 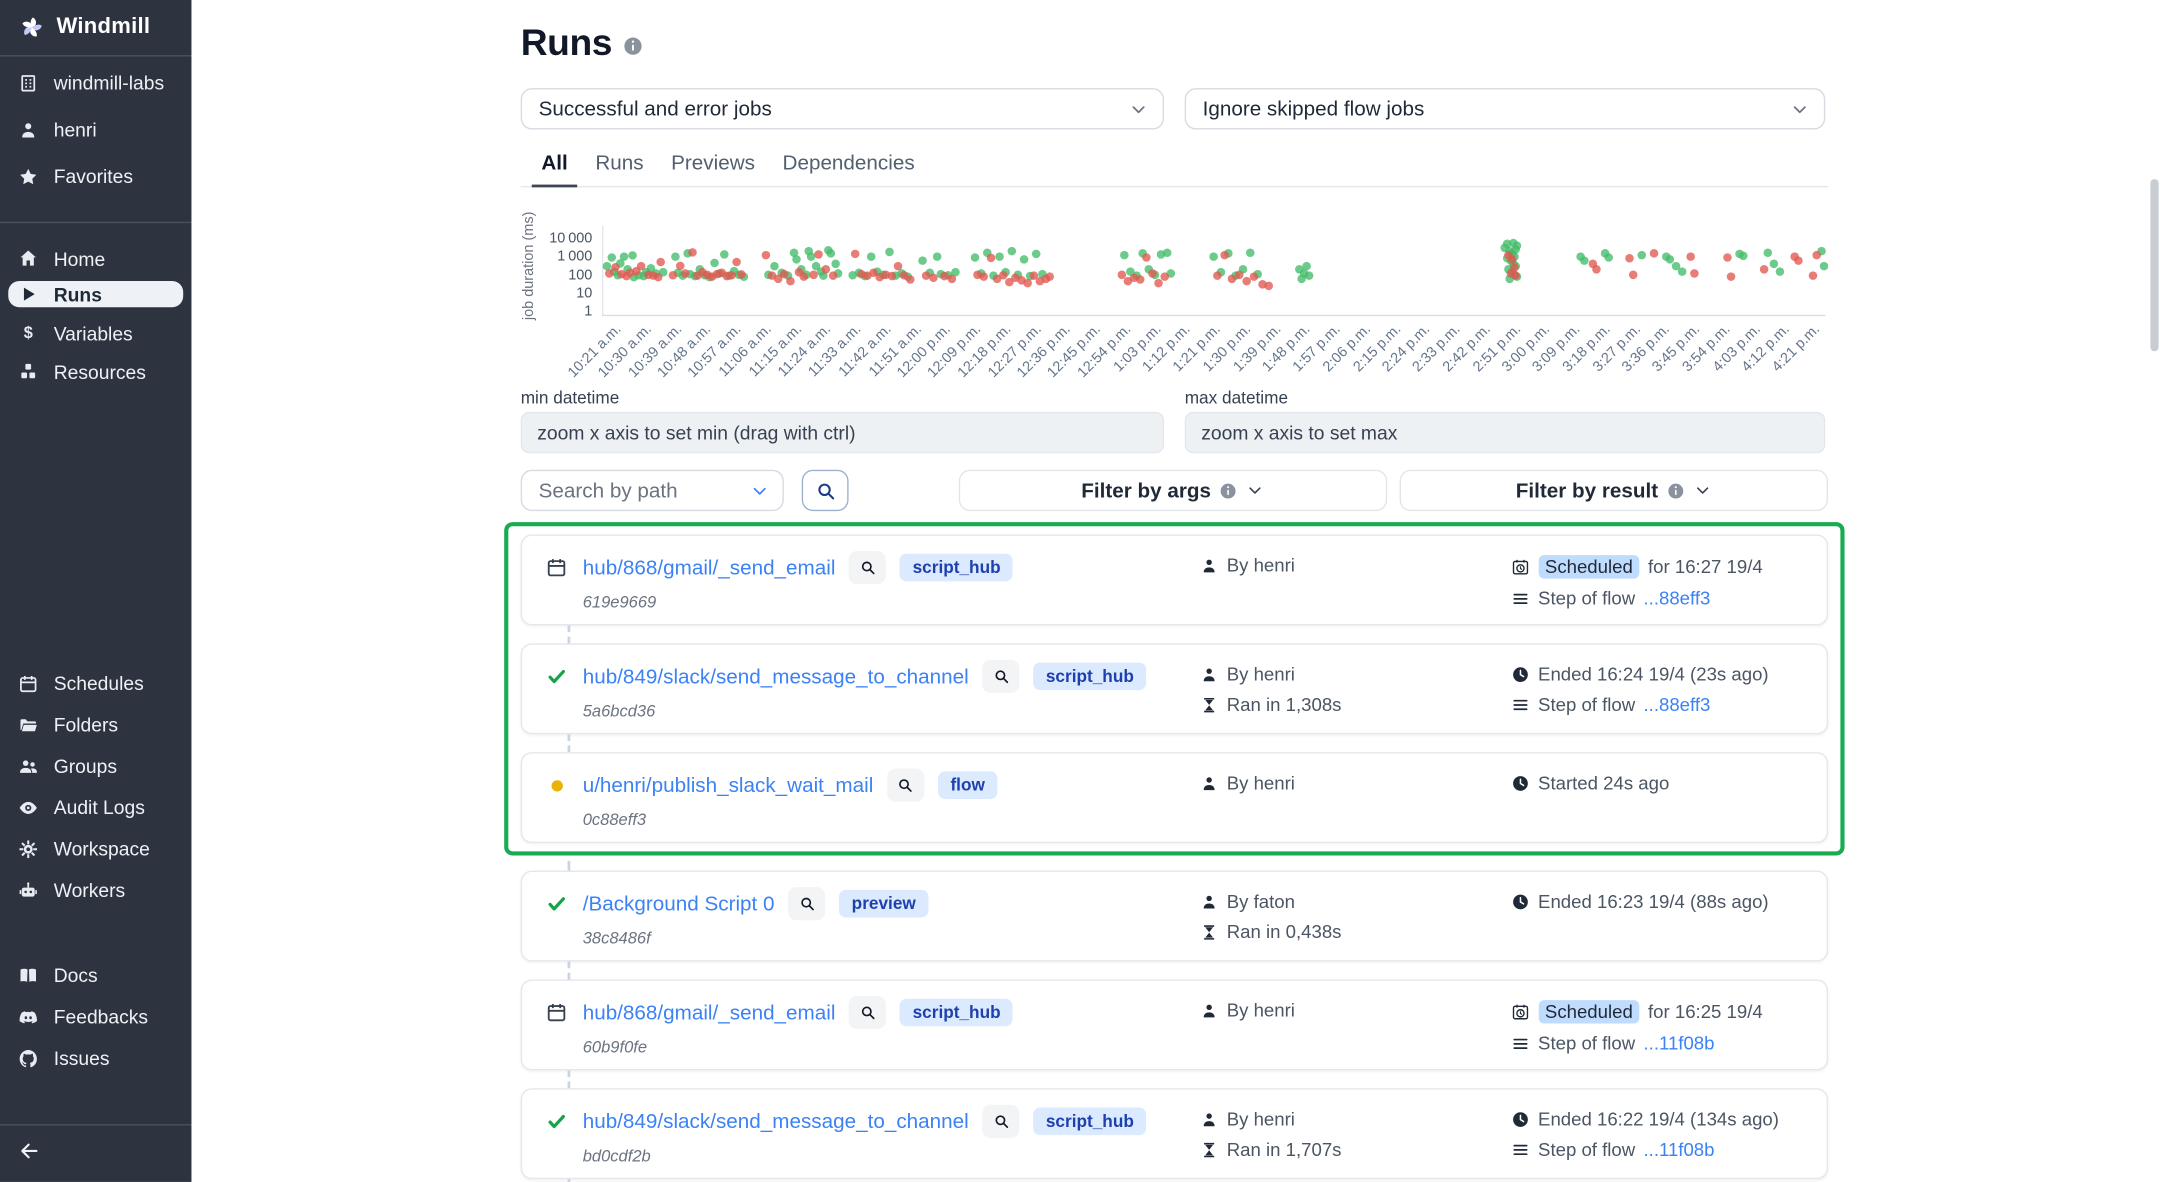 I want to click on run-path-link: u/henri/publish_slack_wait_mail, so click(x=728, y=785).